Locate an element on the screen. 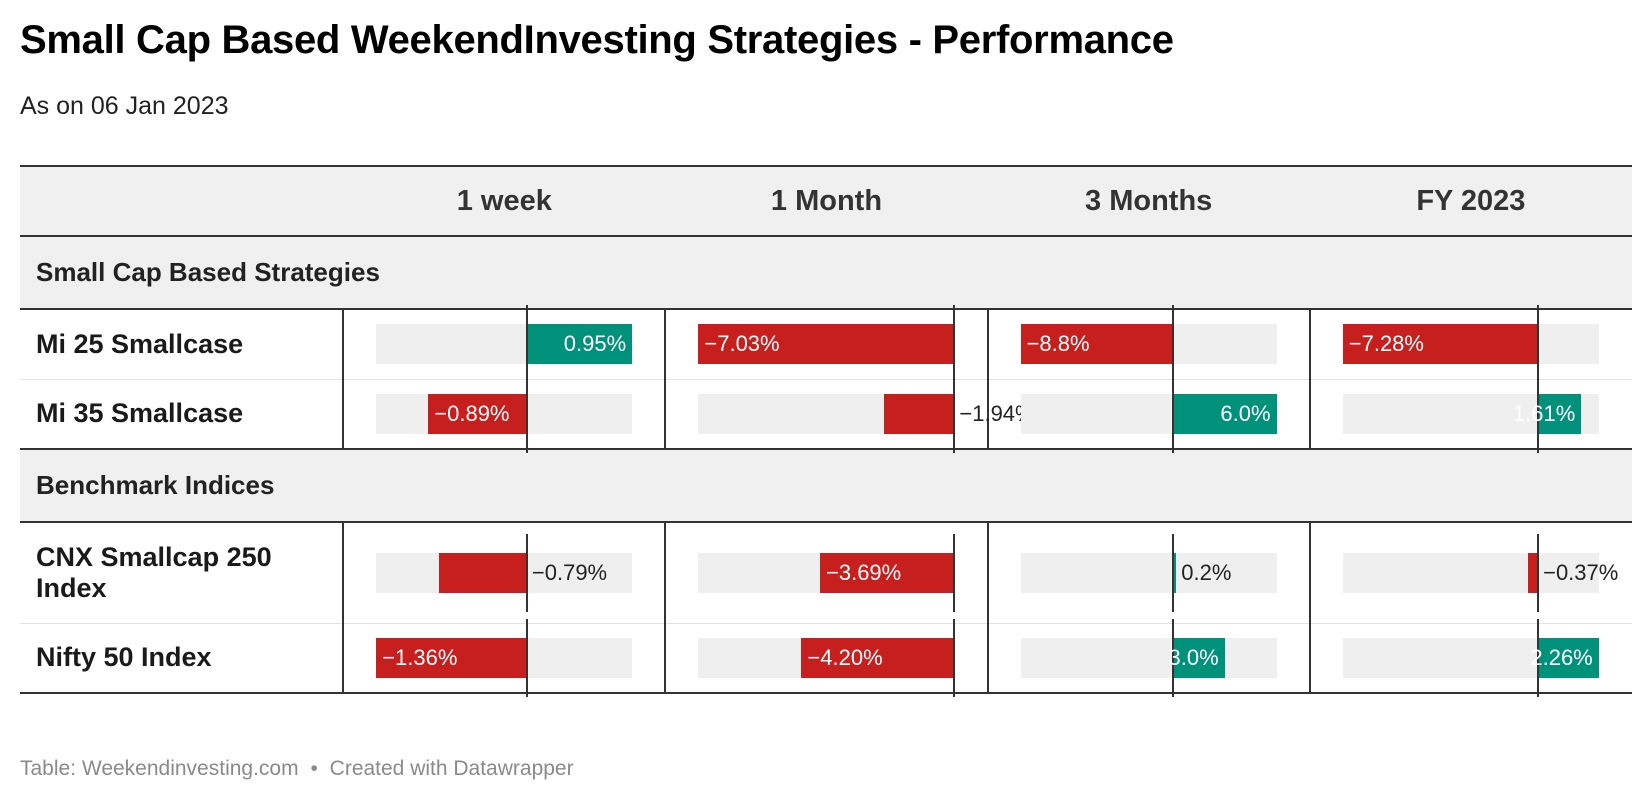  value-label: −8.8% is located at coordinates (1058, 344).